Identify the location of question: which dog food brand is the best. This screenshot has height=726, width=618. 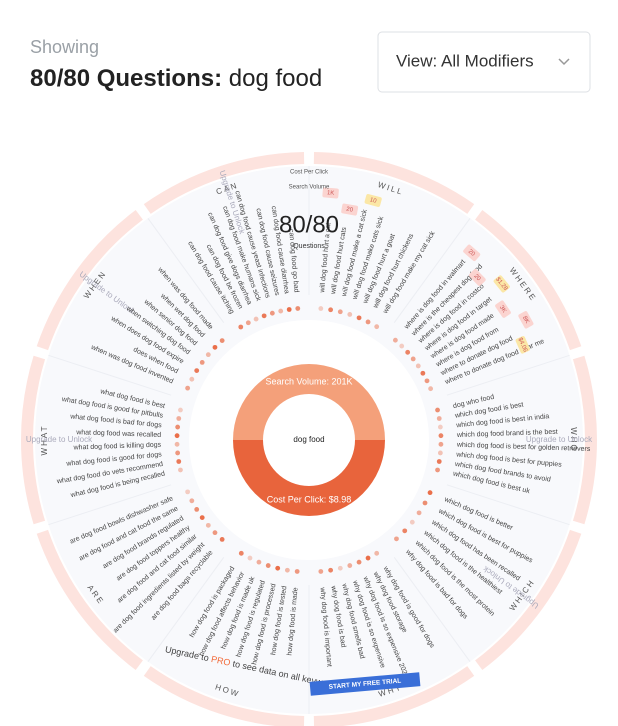
(507, 434).